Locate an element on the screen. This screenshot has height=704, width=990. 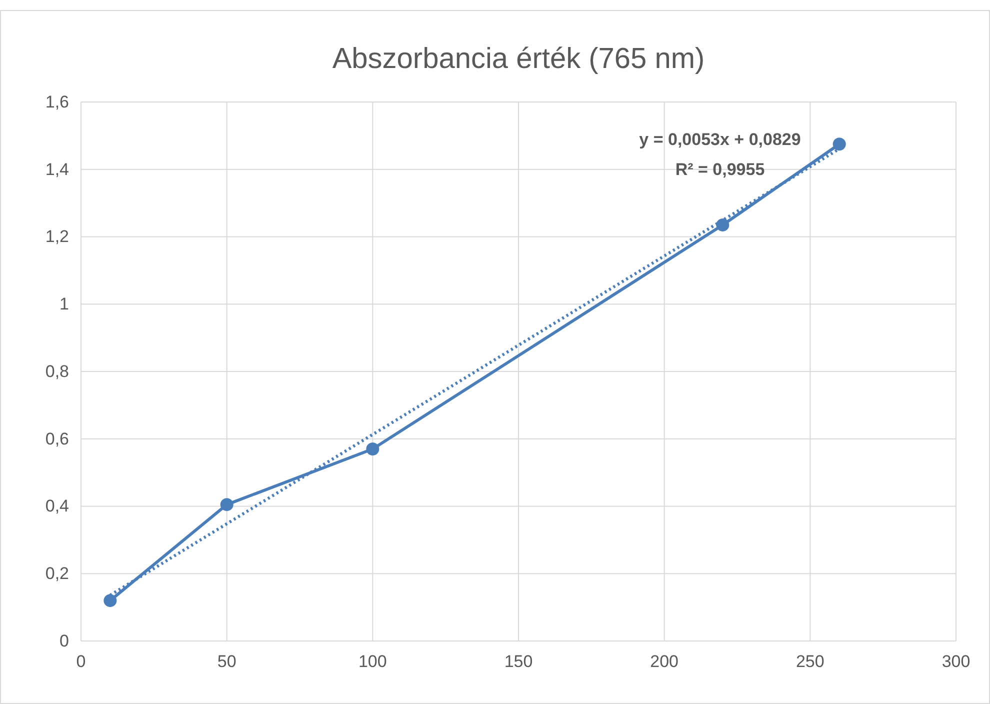
y-tick-label: 1,2 is located at coordinates (57, 236).